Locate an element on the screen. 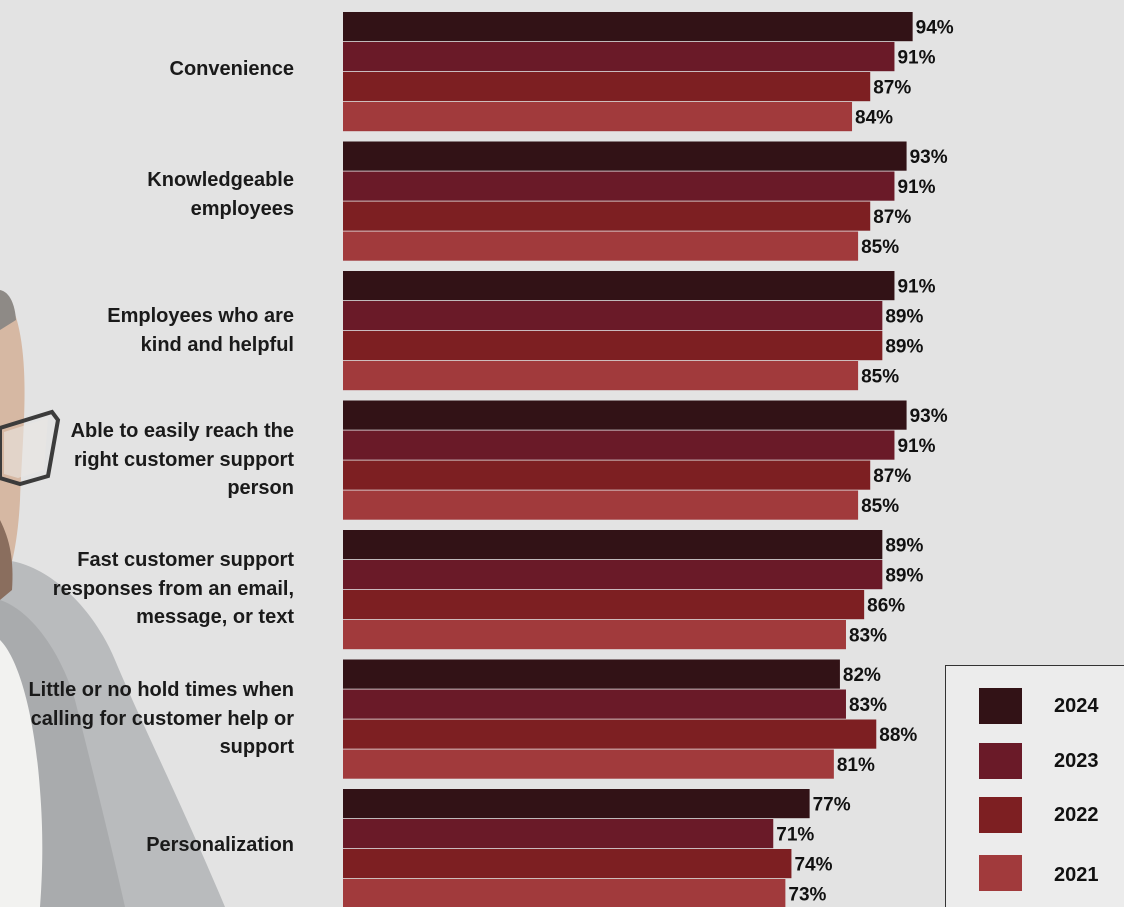  bar-value-label-convenience-2023: 91% is located at coordinates (916, 58).